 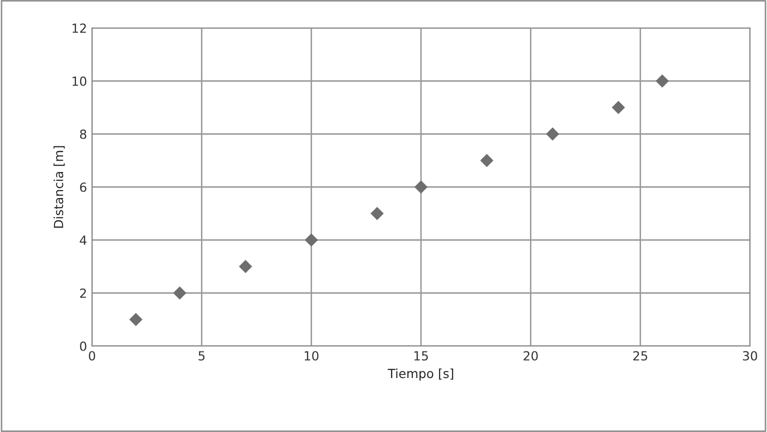 What do you see at coordinates (201, 356) in the screenshot?
I see `x-tick-label: 5` at bounding box center [201, 356].